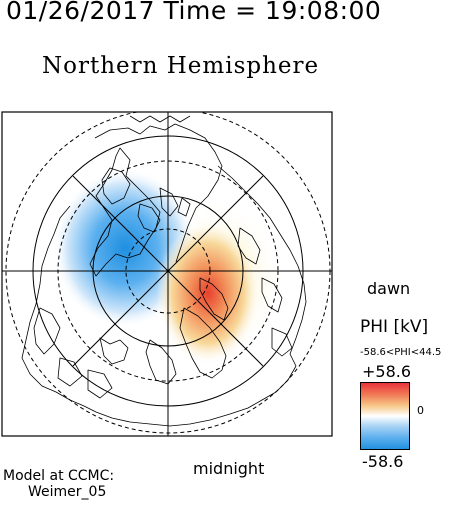  Describe the element at coordinates (420, 410) in the screenshot. I see `colorbar-zero-label: 0` at that location.